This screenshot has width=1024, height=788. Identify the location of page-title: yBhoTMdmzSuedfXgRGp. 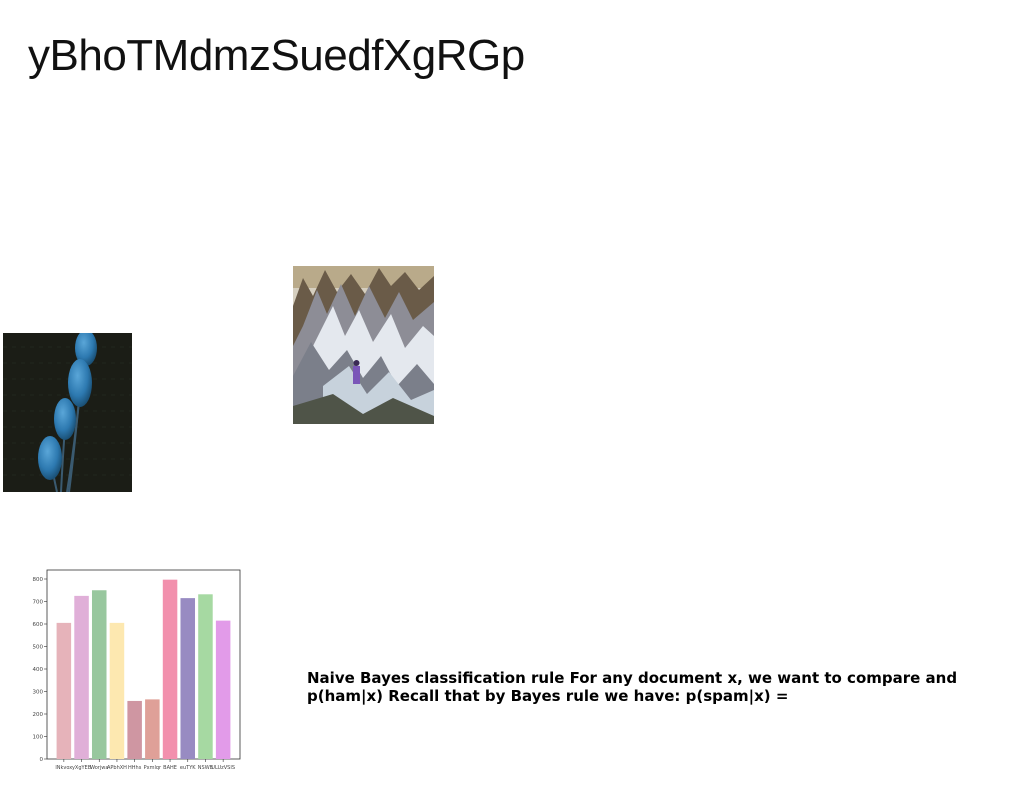
(276, 55).